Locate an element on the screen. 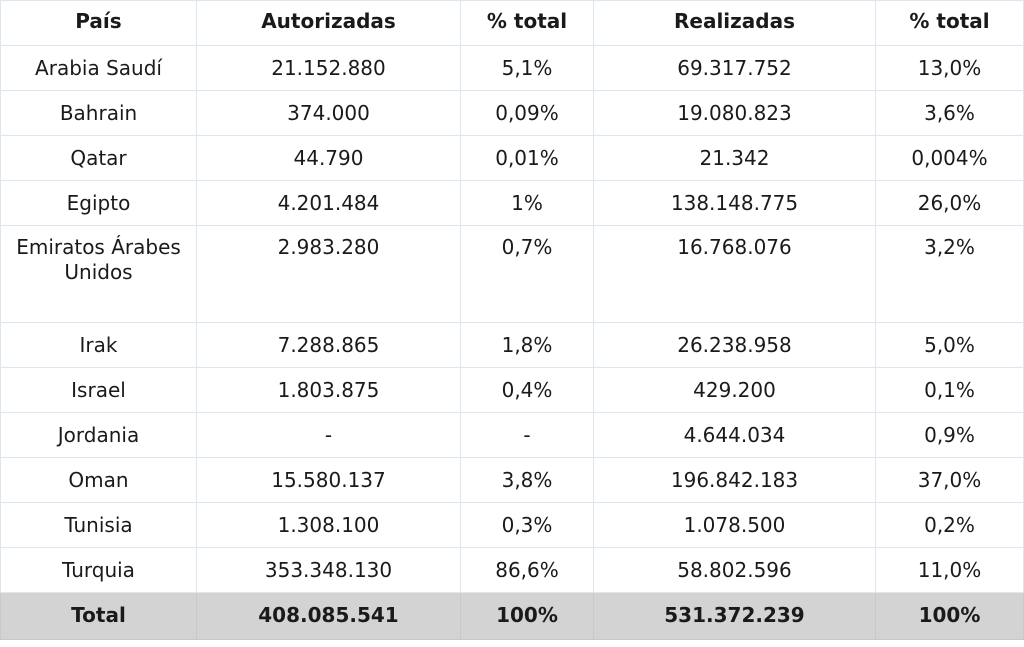  authorized-percent-cell: 0,3% is located at coordinates (527, 525).